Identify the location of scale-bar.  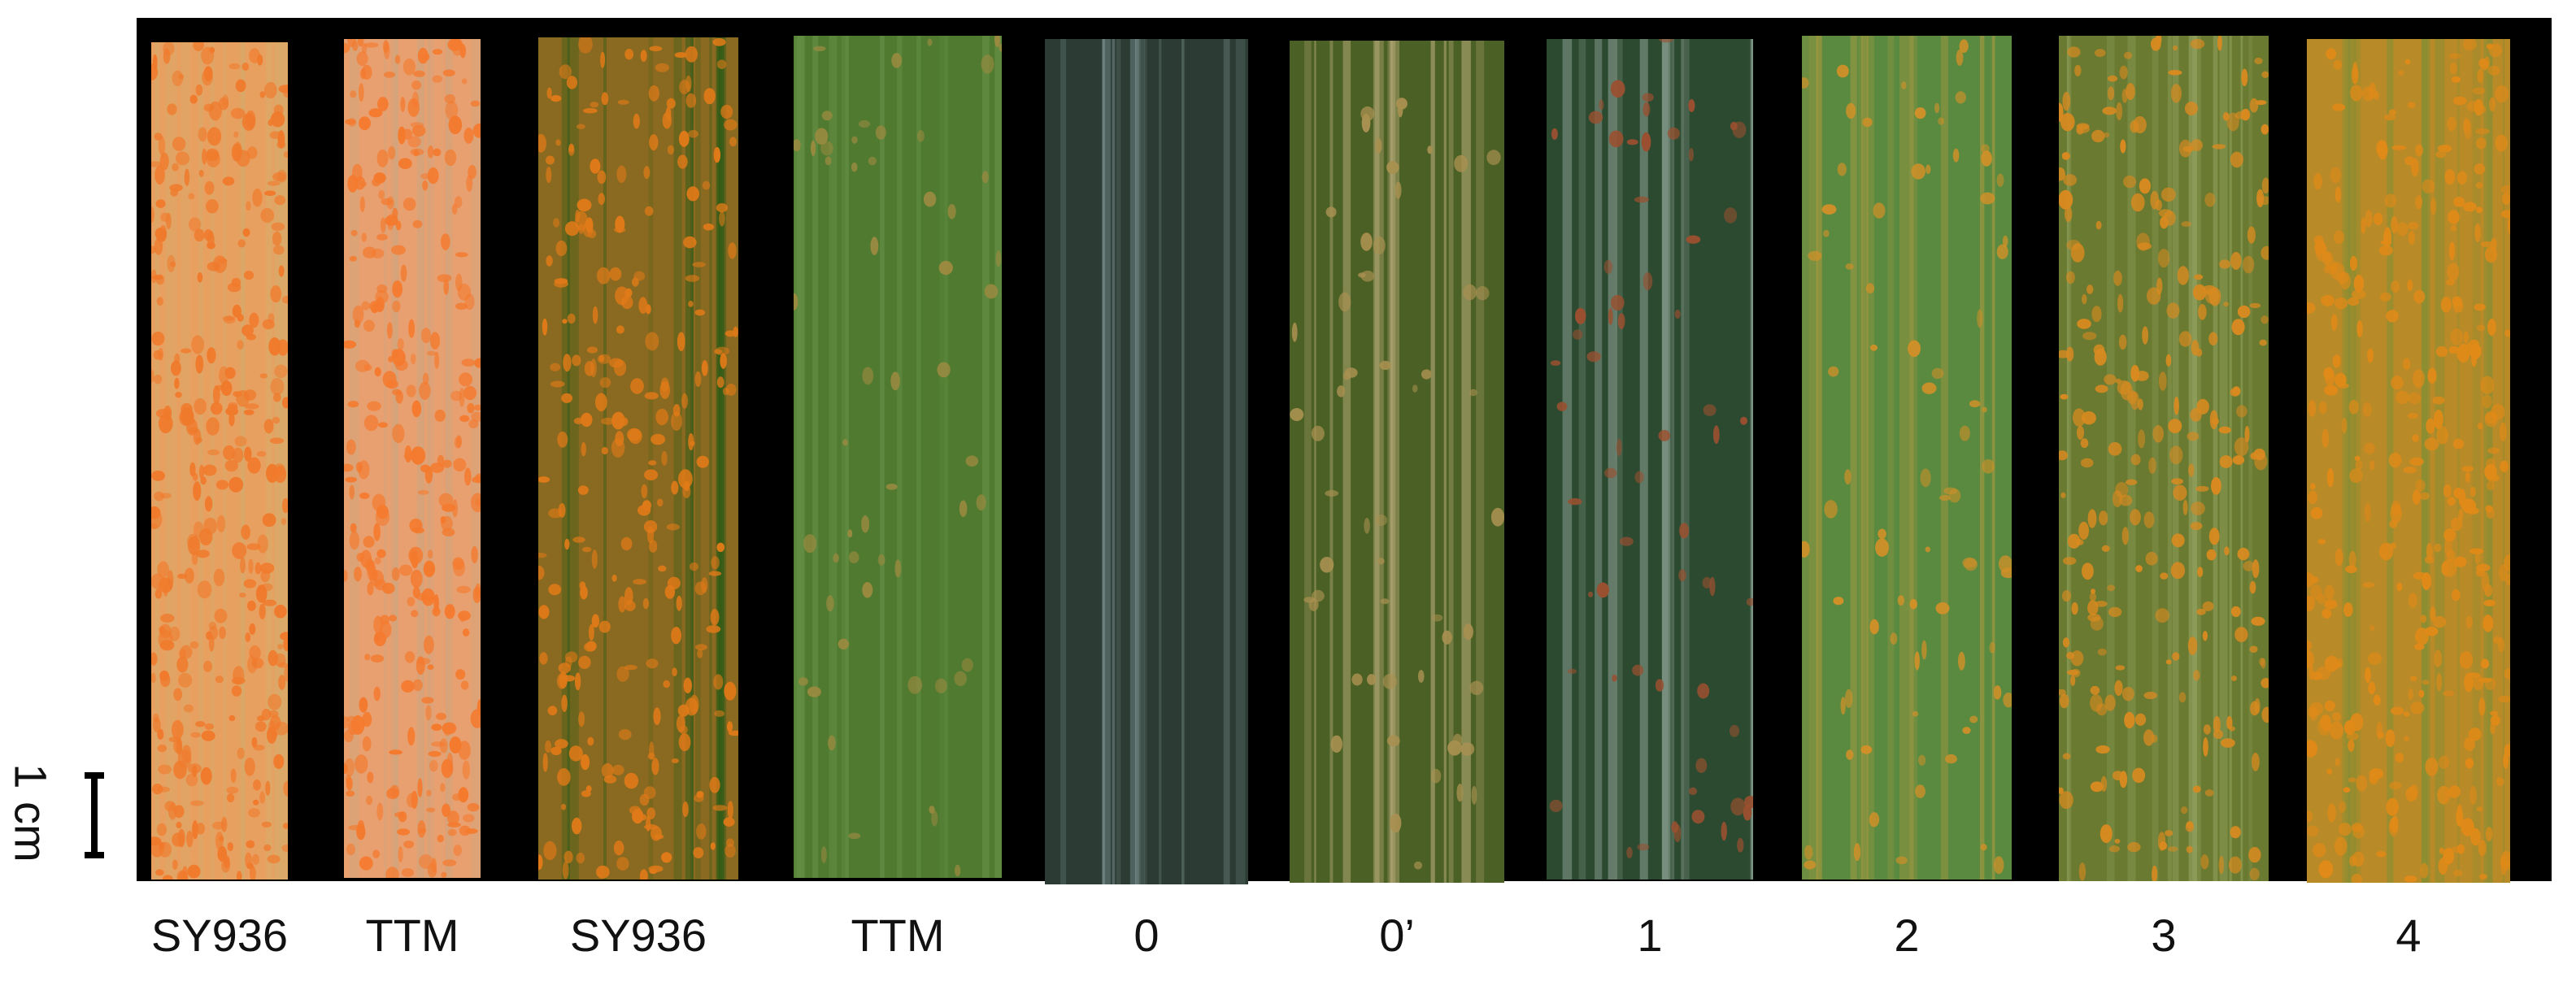
(95, 815).